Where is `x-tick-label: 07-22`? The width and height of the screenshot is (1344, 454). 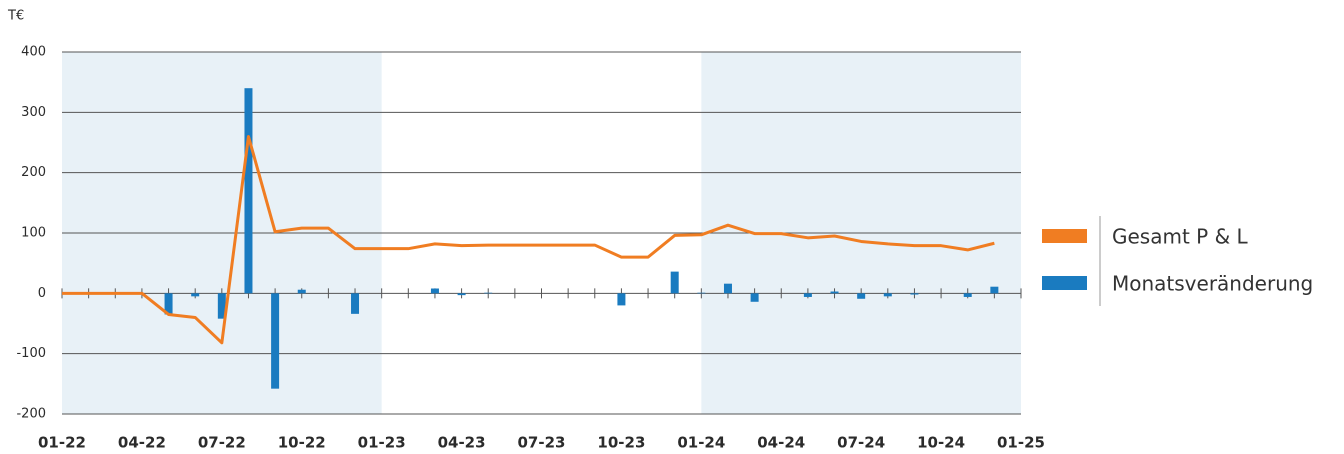 x-tick-label: 07-22 is located at coordinates (222, 443).